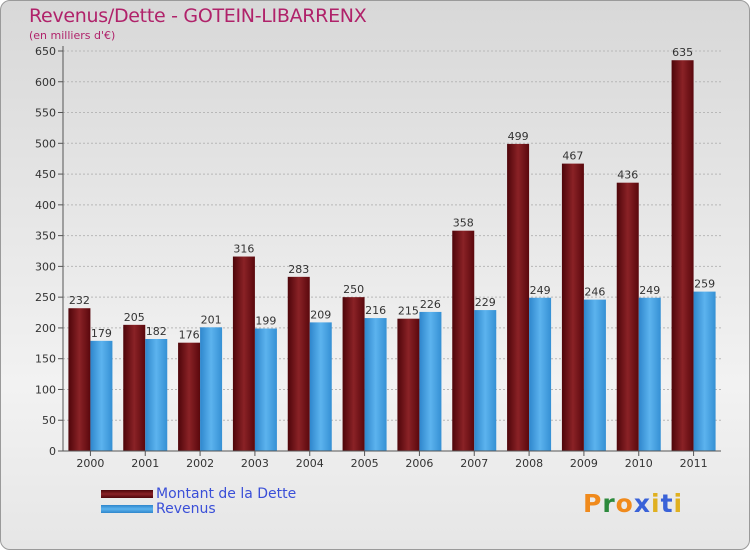 This screenshot has width=750, height=550. What do you see at coordinates (320, 314) in the screenshot?
I see `data-label-revenus-2004: 209` at bounding box center [320, 314].